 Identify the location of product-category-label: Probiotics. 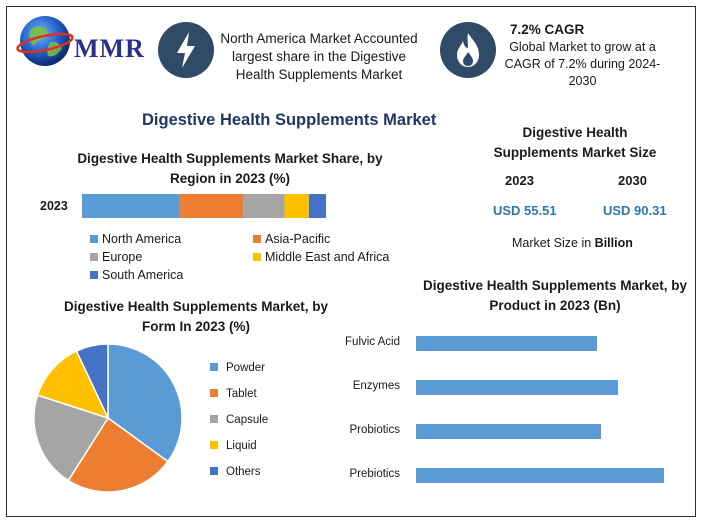
(375, 430).